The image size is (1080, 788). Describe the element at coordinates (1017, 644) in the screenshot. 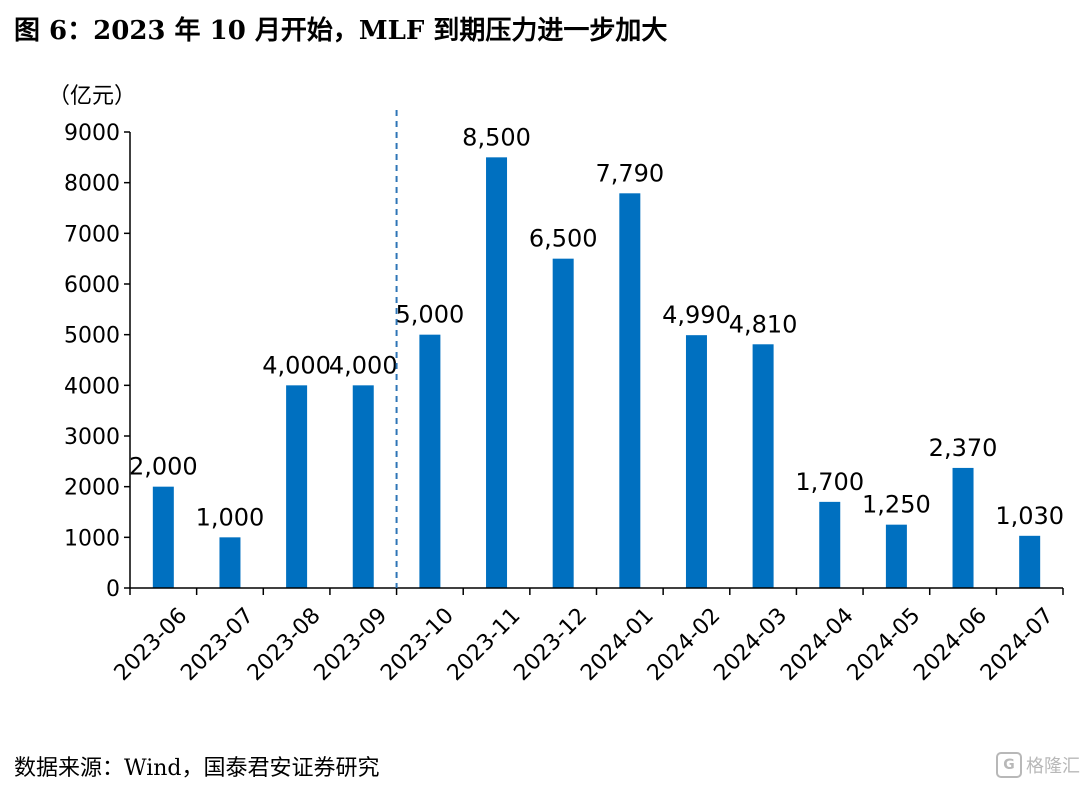

I see `x-tick-label: 2024-07` at that location.